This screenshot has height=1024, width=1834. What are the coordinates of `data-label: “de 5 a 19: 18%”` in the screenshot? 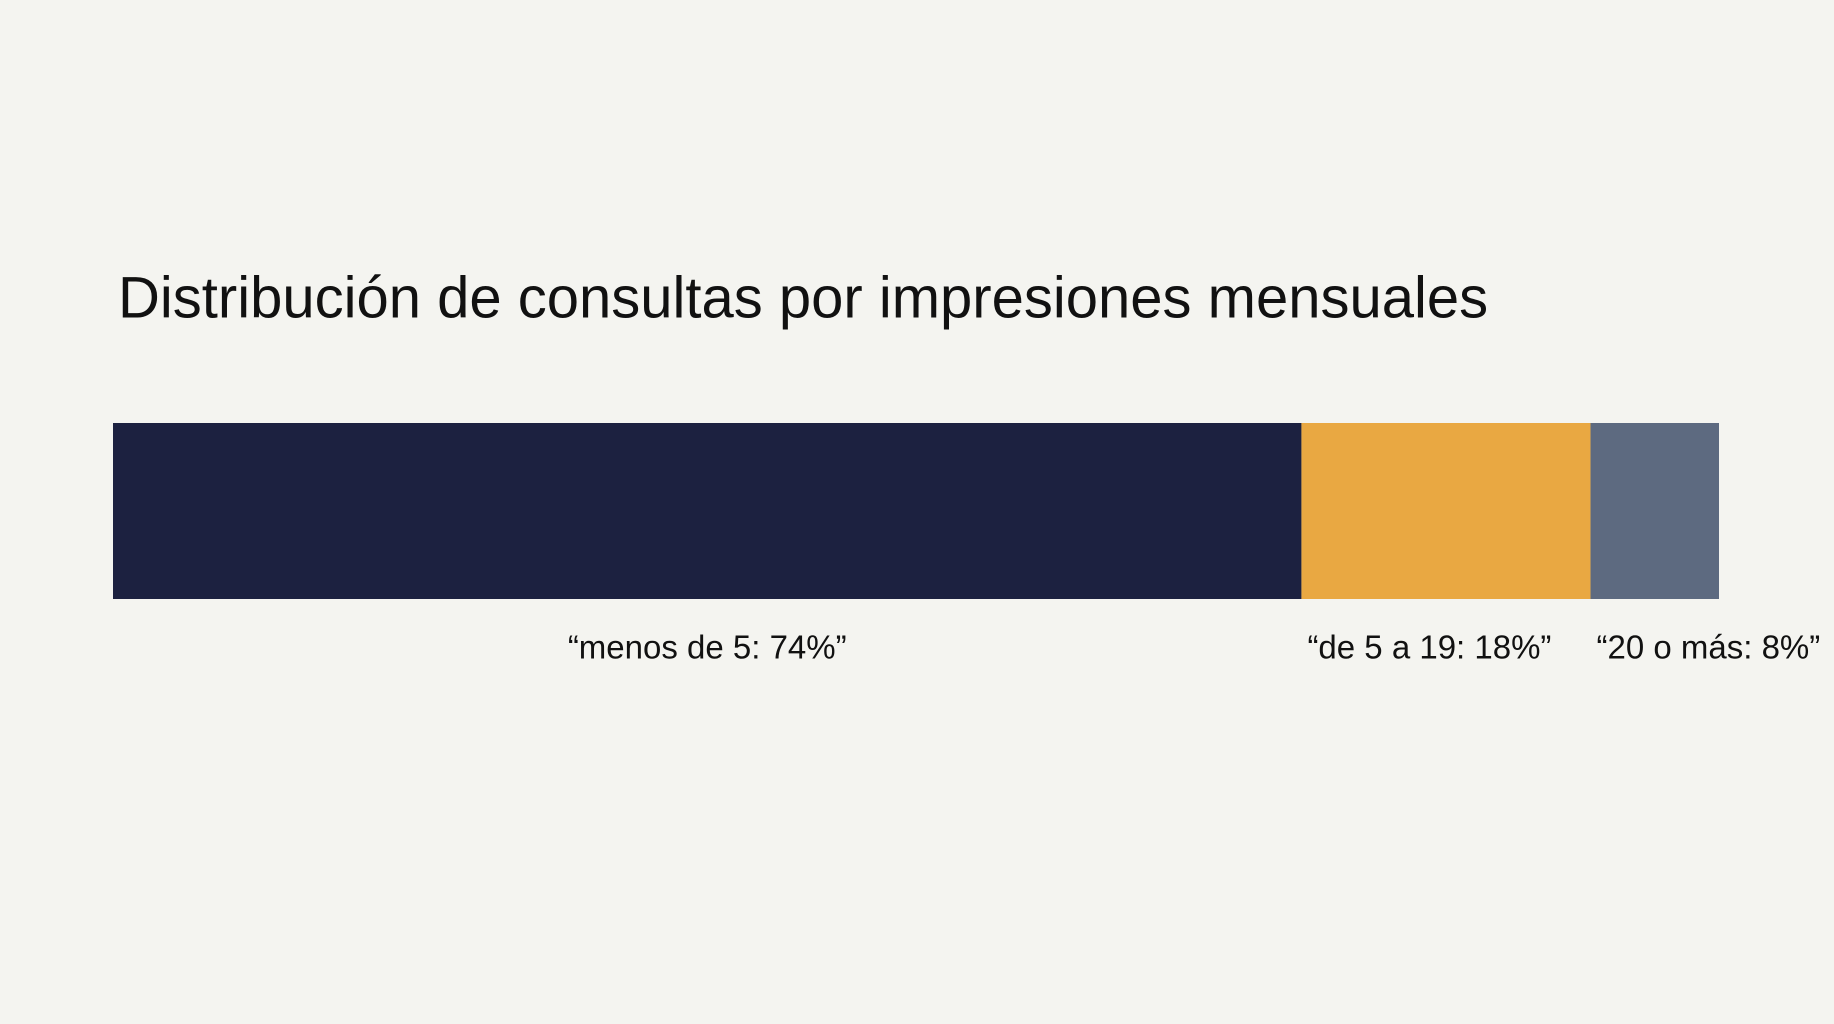 It's located at (1429, 647).